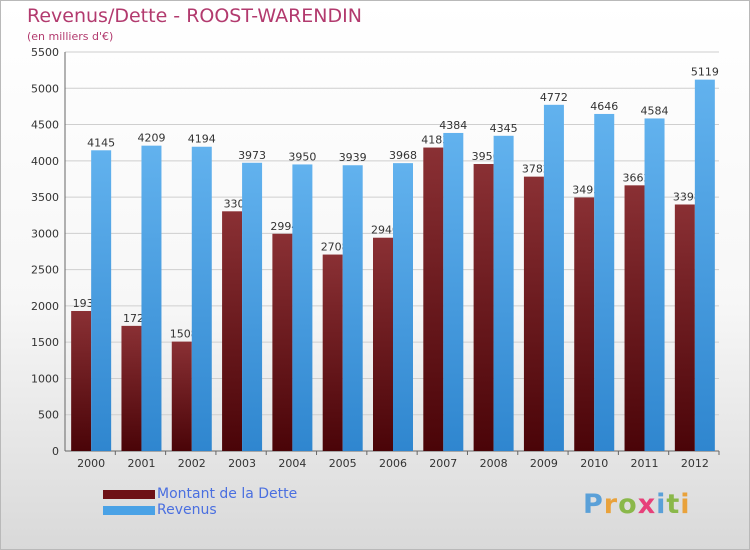  I want to click on legend-item-revenus: Revenus, so click(233, 510).